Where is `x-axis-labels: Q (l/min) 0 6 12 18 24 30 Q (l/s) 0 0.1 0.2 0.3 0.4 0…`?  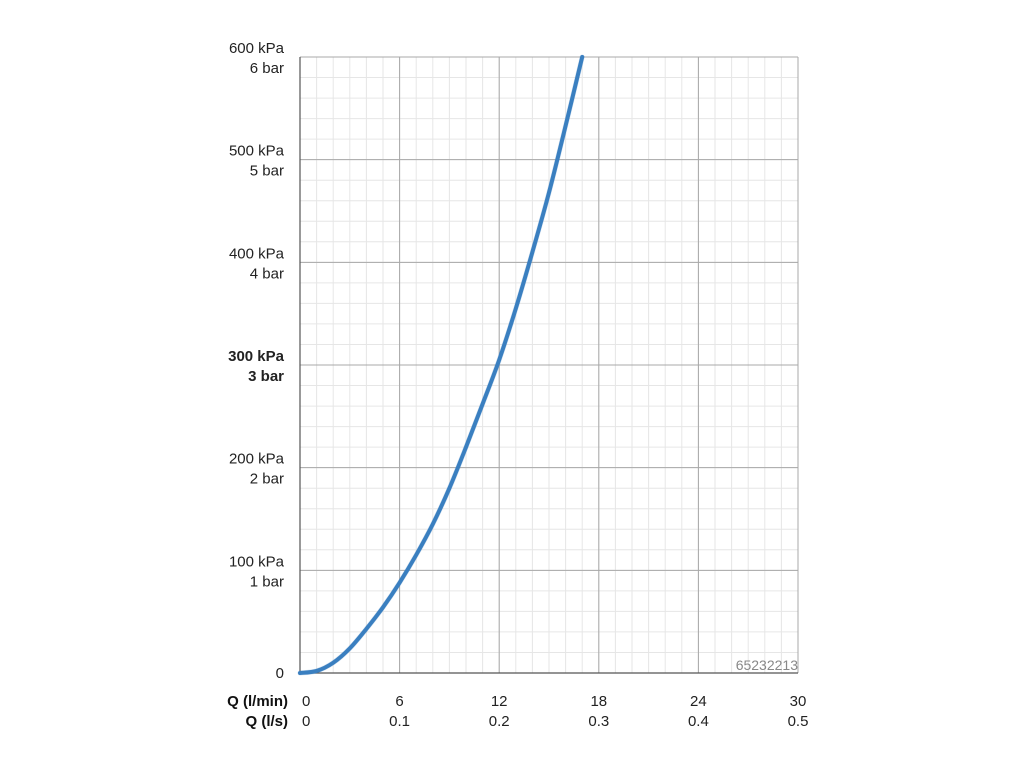 x-axis-labels: Q (l/min) 0 6 12 18 24 30 Q (l/s) 0 0.1 0.2 0.3 0.4 0… is located at coordinates (517, 711).